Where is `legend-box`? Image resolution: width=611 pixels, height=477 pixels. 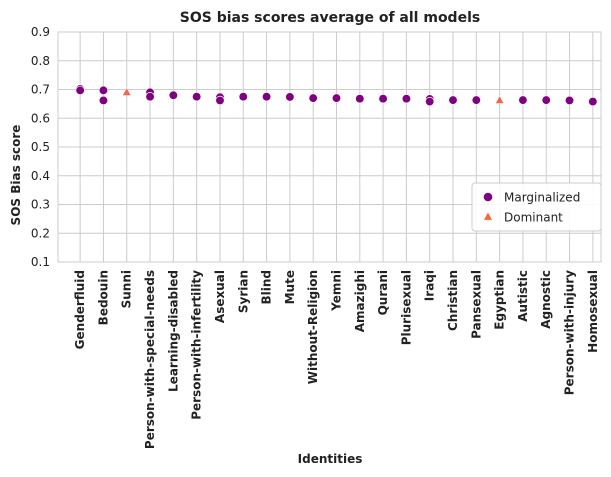 legend-box is located at coordinates (536, 207).